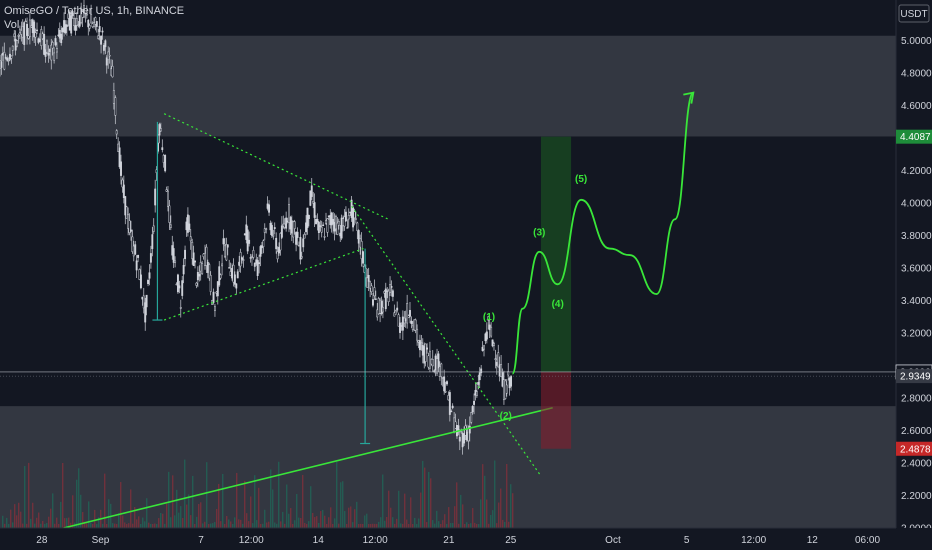 Image resolution: width=932 pixels, height=550 pixels. Describe the element at coordinates (94, 18) in the screenshot. I see `legend: OmiseGO / Tether US, 1h, BINANCE Vol` at that location.